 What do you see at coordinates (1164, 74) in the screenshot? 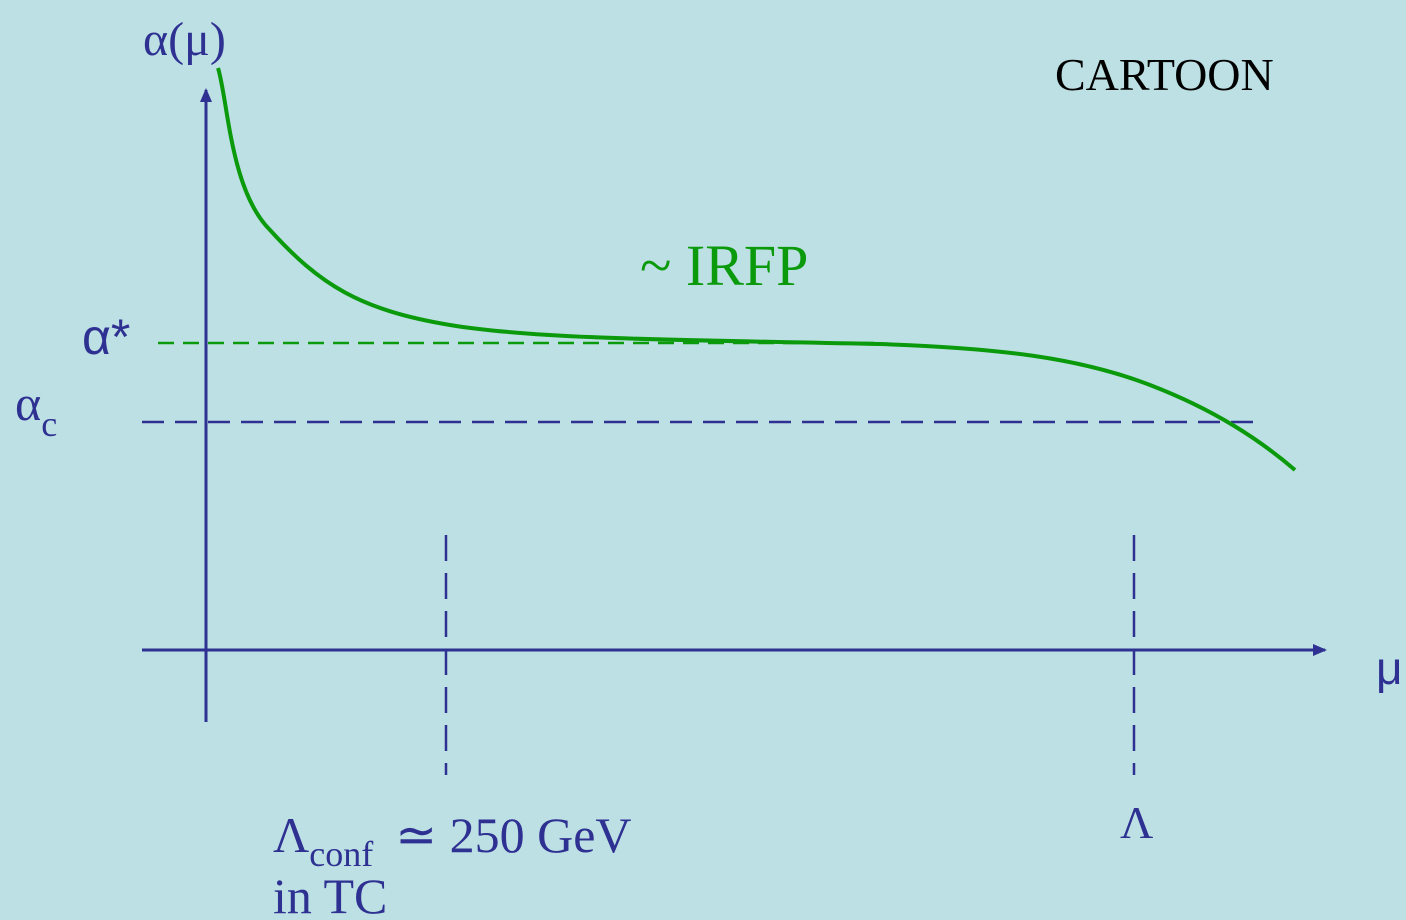
I see `note: CARTOON` at bounding box center [1164, 74].